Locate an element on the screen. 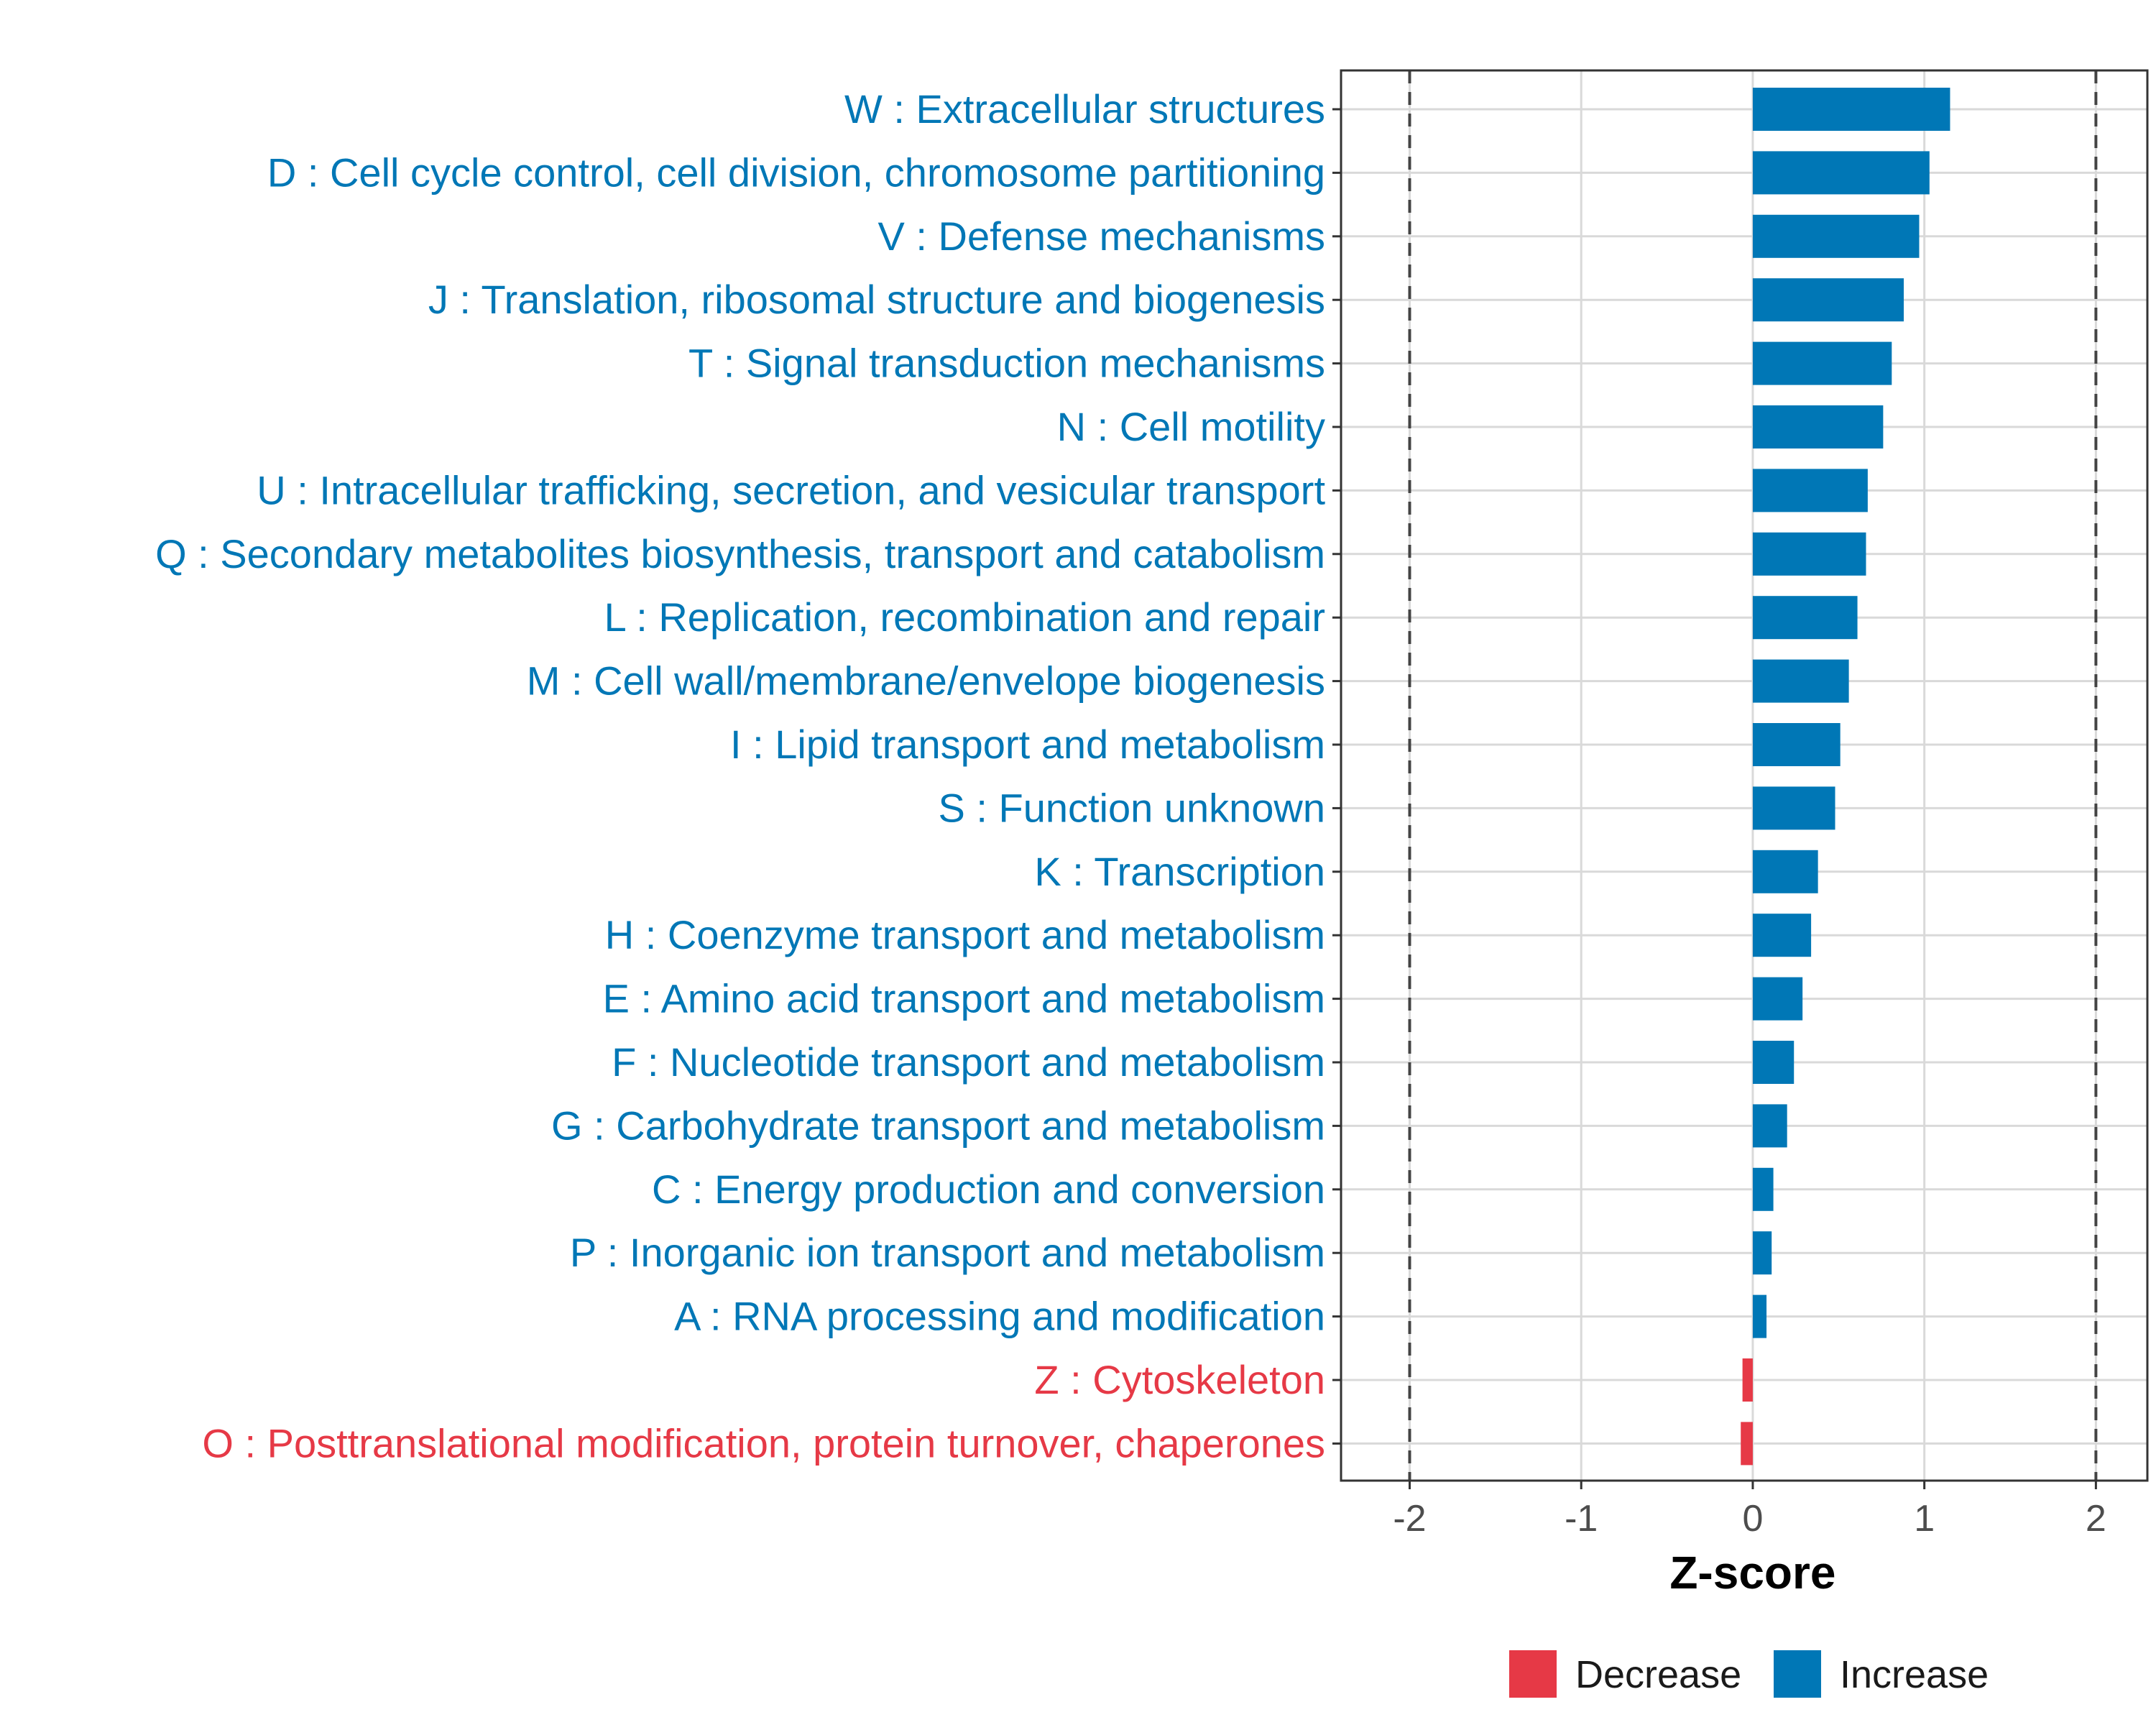 This screenshot has height=1725, width=2156. category-label: A : RNA processing and modification is located at coordinates (1000, 1316).